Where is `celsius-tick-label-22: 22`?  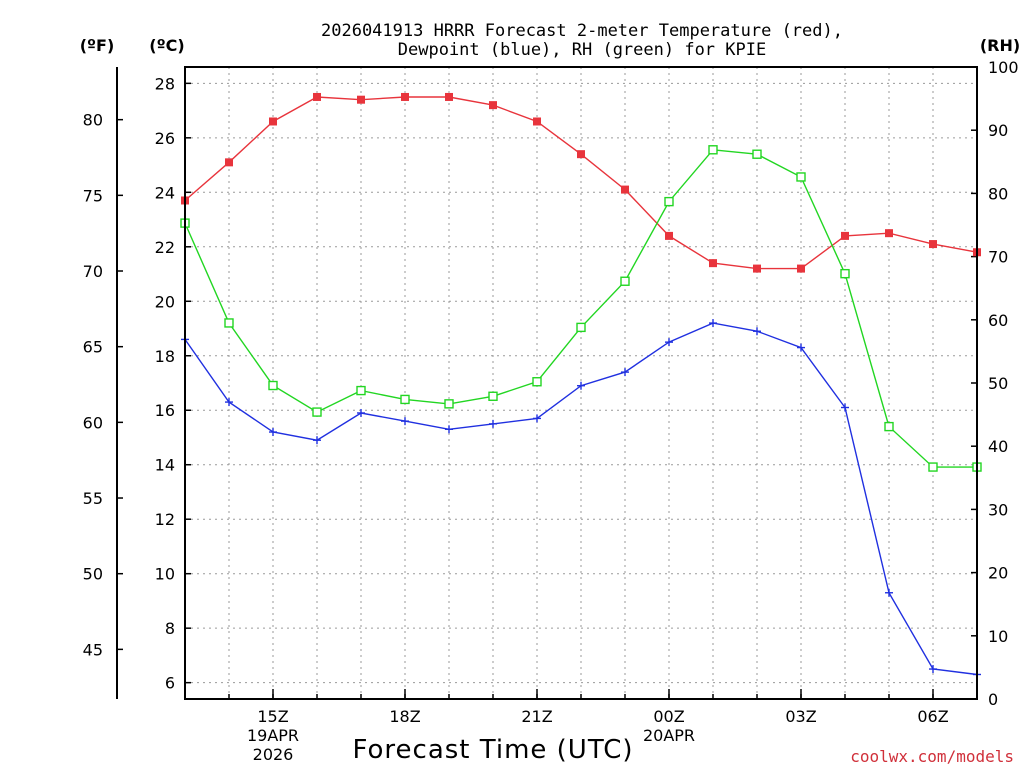
celsius-tick-label-22: 22 is located at coordinates (165, 247).